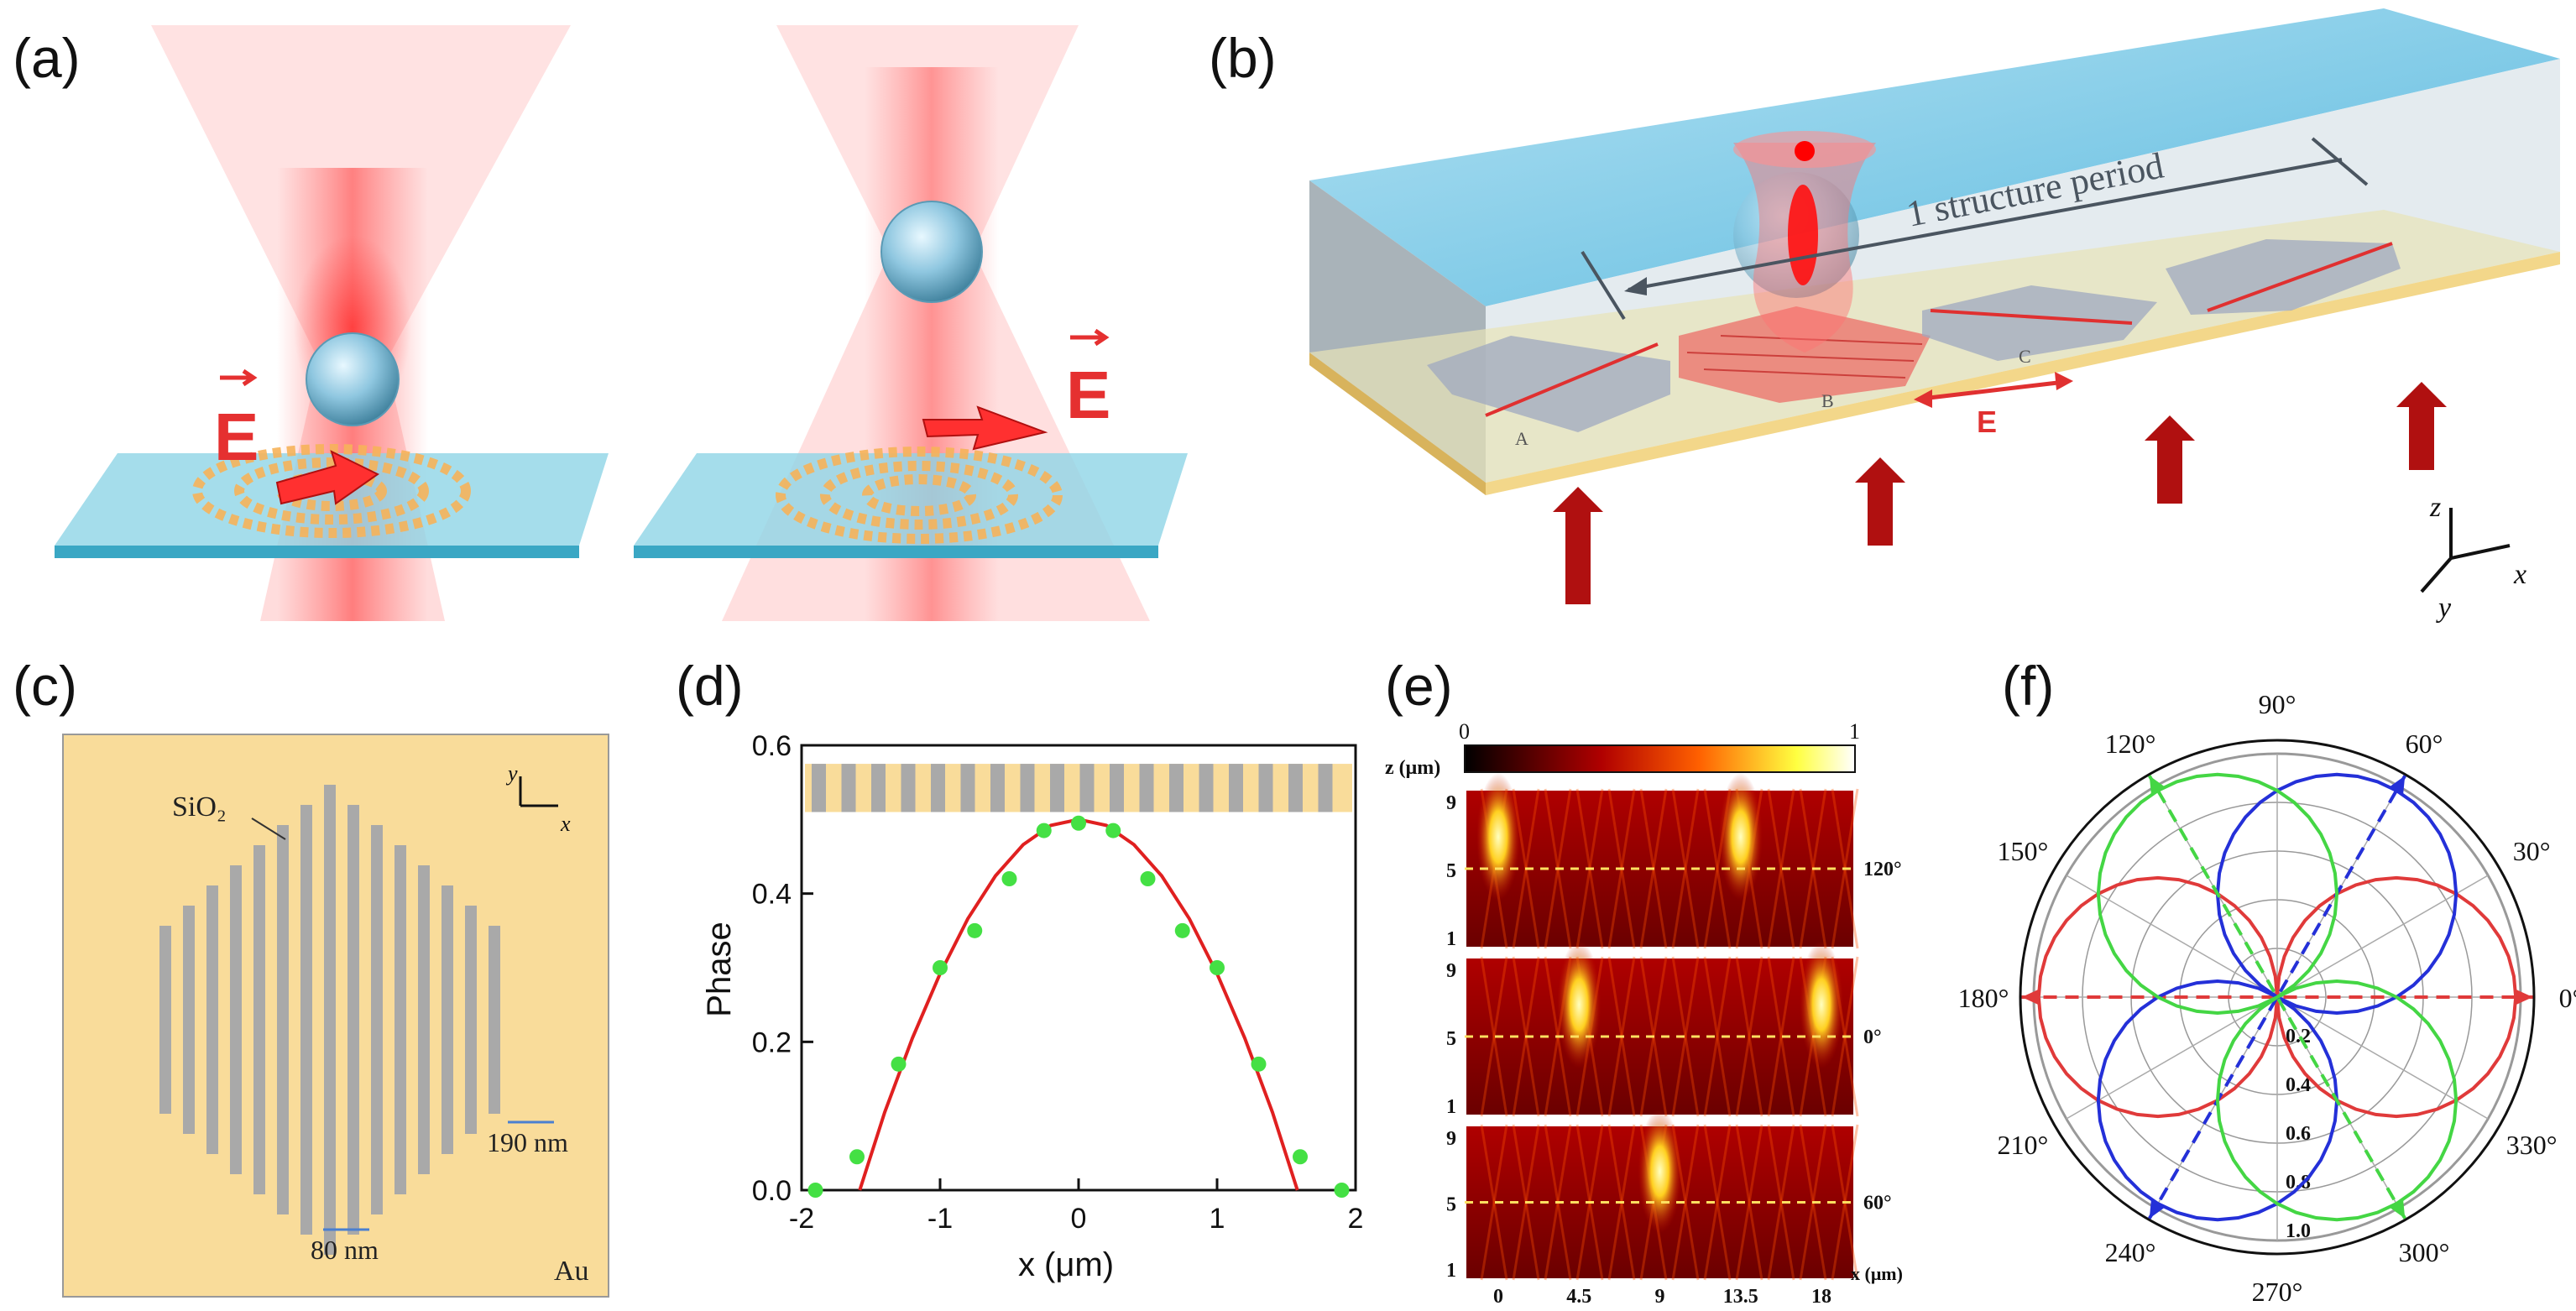  I want to click on b-coordinate-axes, so click(2465, 550).